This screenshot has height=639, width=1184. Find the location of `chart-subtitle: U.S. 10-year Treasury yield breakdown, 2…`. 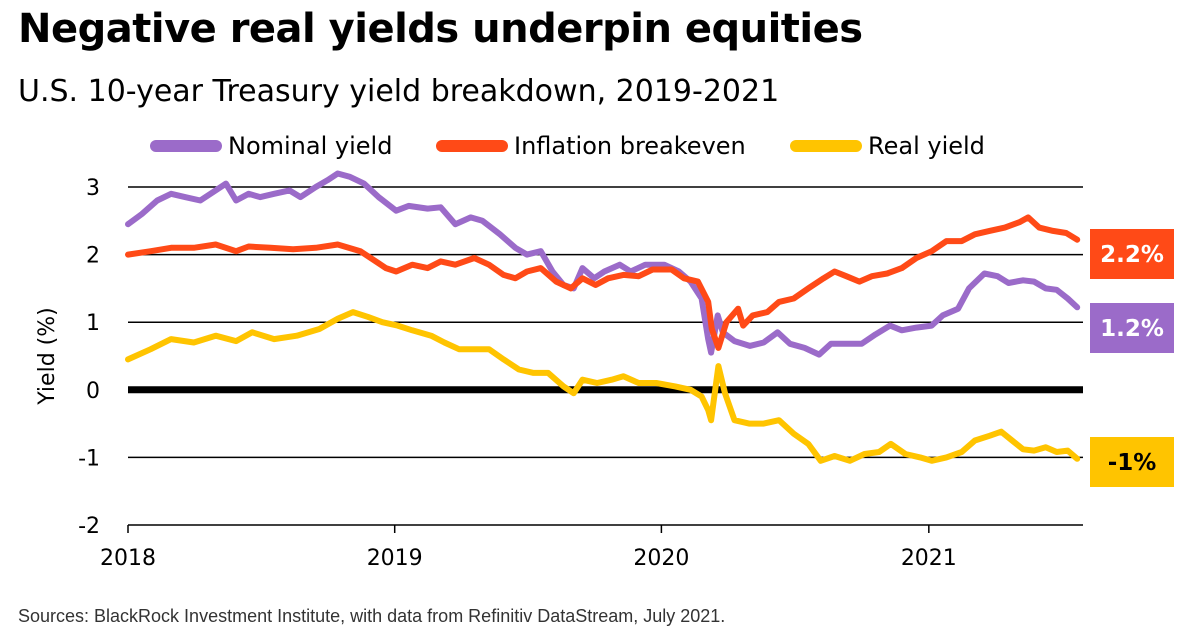

chart-subtitle: U.S. 10-year Treasury yield breakdown, 2… is located at coordinates (399, 91).